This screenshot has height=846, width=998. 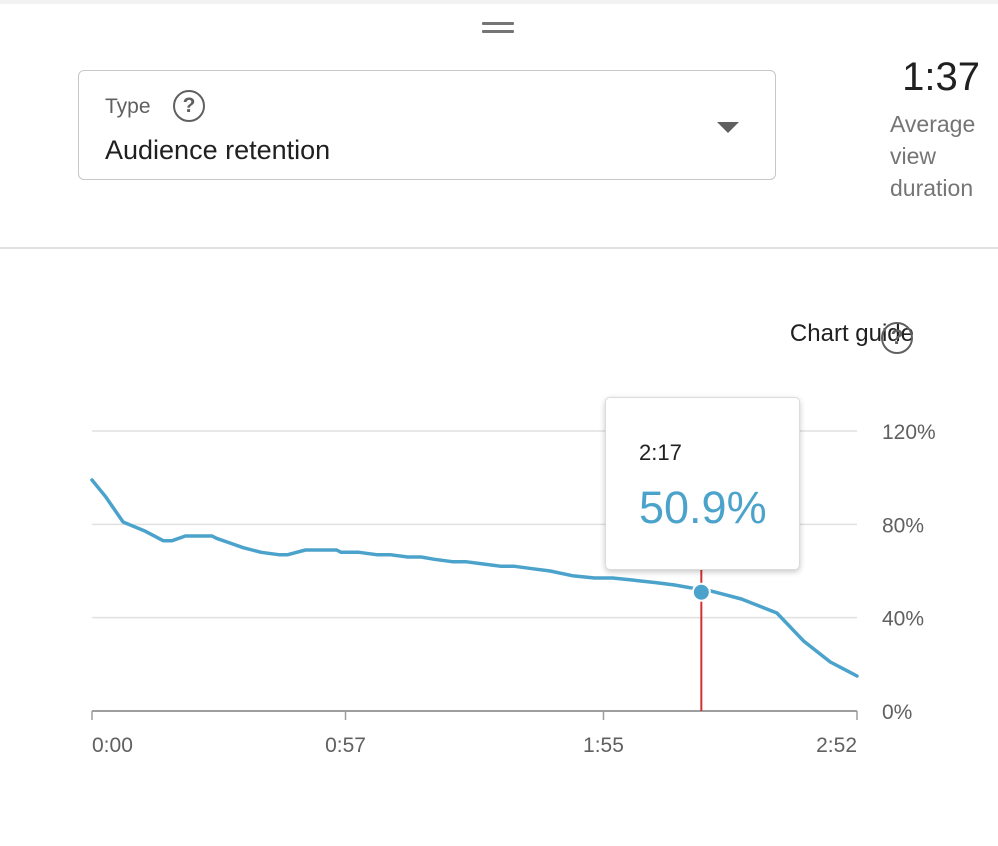 I want to click on dropdown-arrow-icon, so click(x=728, y=127).